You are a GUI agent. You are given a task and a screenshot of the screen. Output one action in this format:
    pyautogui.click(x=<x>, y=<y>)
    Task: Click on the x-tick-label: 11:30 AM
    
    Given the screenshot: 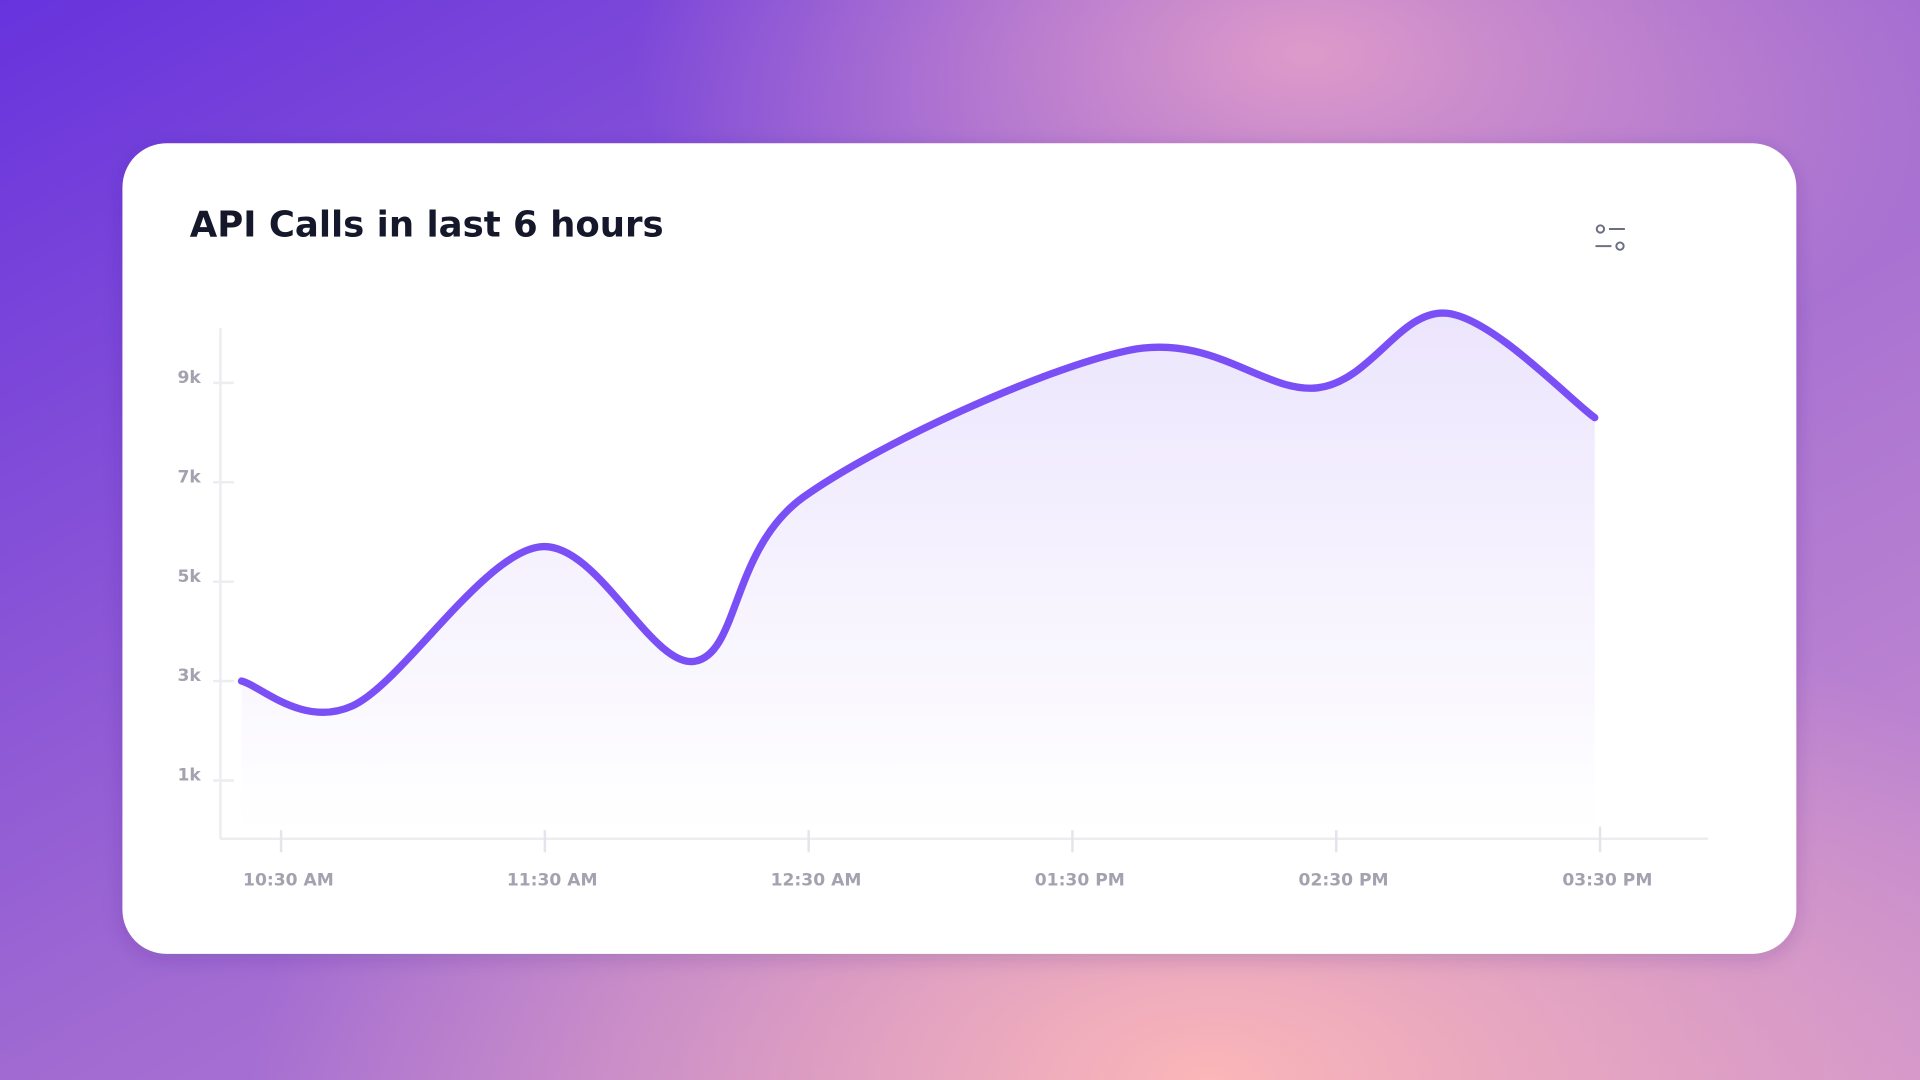 What is the action you would take?
    pyautogui.click(x=552, y=880)
    